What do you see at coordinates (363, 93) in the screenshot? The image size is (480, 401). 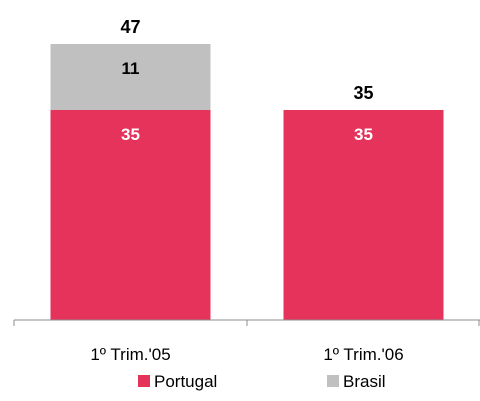 I see `total-label-1: 35` at bounding box center [363, 93].